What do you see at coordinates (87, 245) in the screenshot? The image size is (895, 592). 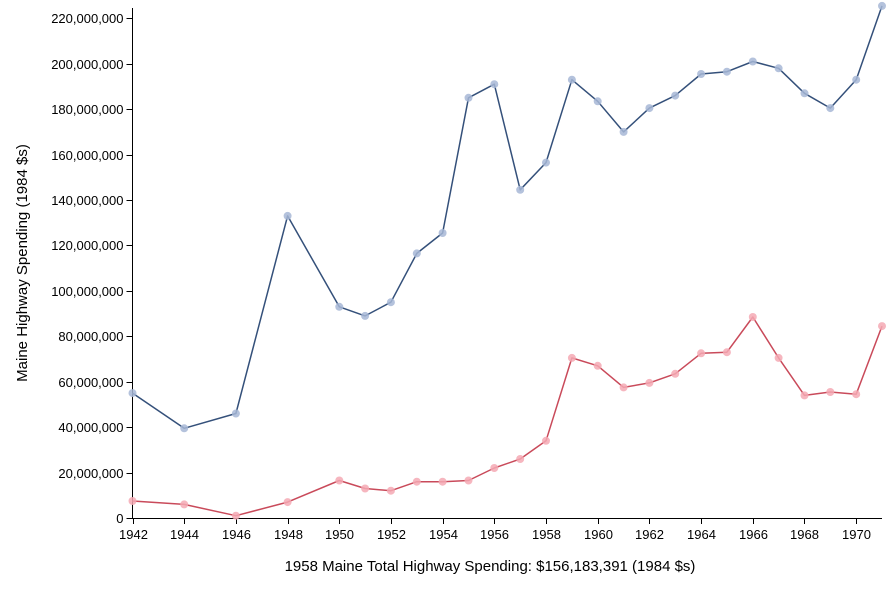 I see `y-tick-label: 120,000,000` at bounding box center [87, 245].